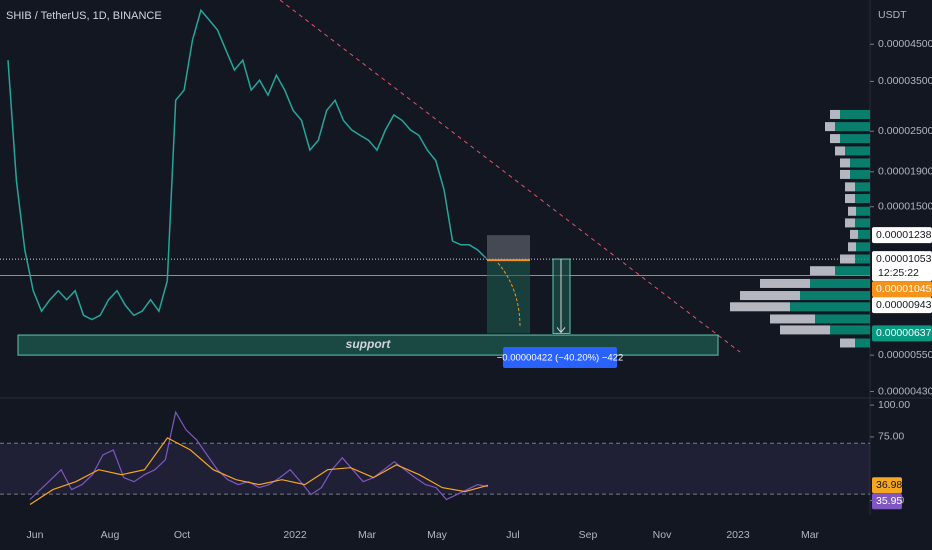 Image resolution: width=932 pixels, height=550 pixels. I want to click on countdown: 12:25:22, so click(898, 273).